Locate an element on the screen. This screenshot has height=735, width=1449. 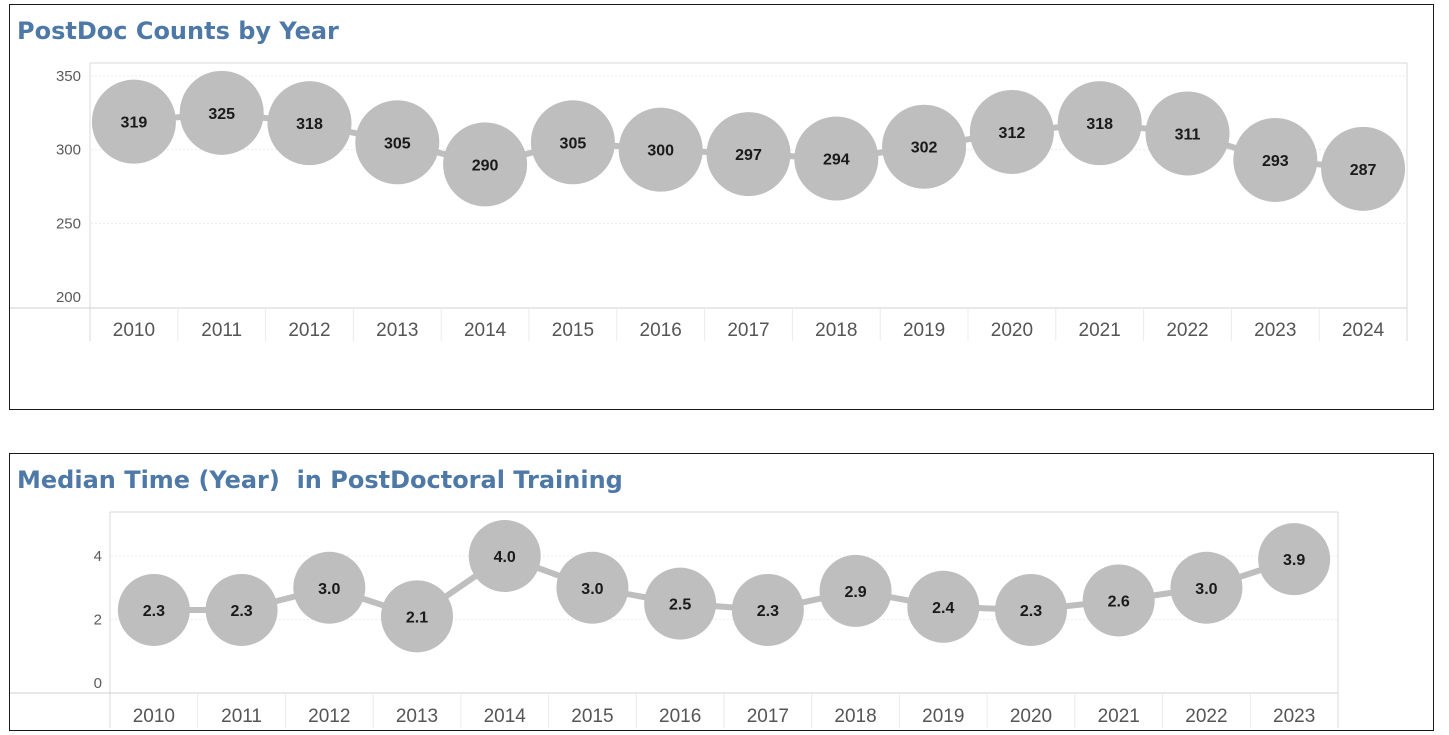
data-label: 297 is located at coordinates (748, 155).